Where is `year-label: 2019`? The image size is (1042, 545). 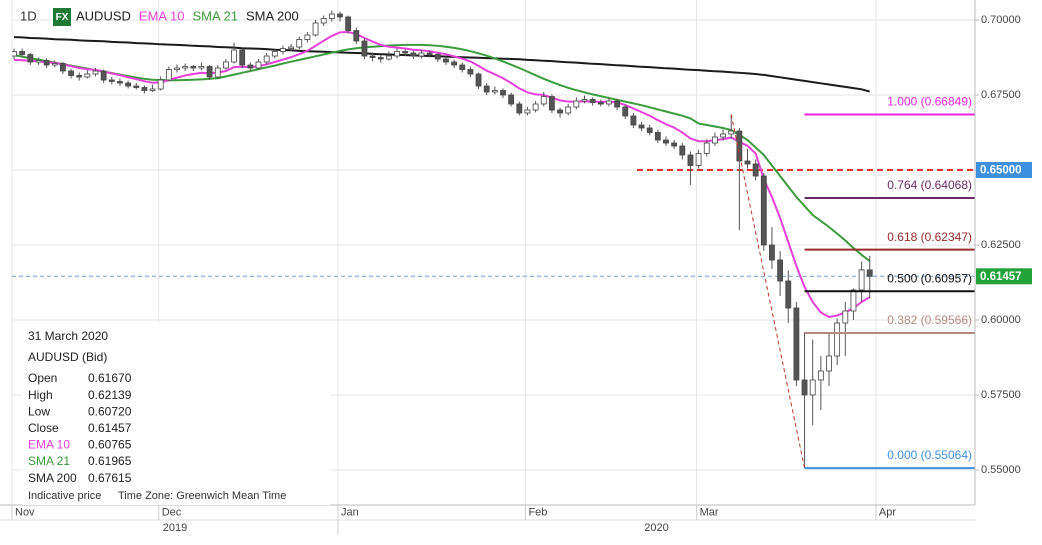
year-label: 2019 is located at coordinates (175, 528).